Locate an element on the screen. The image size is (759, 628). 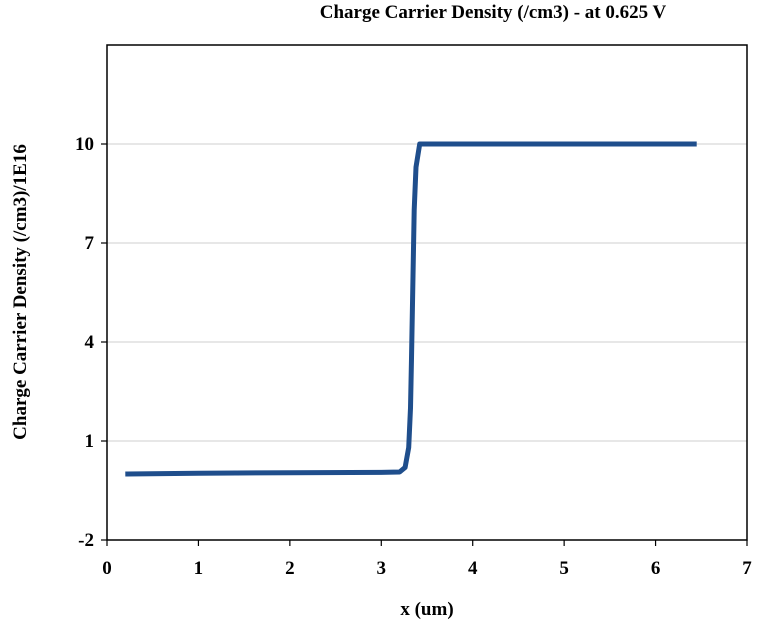
y-tick-label: 10 is located at coordinates (84, 144).